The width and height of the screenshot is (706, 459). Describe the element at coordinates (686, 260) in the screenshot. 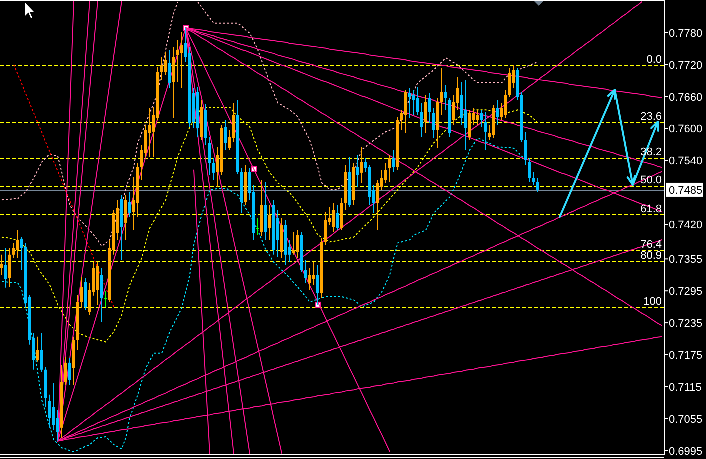

I see `y-tick-label: 0.7355` at that location.